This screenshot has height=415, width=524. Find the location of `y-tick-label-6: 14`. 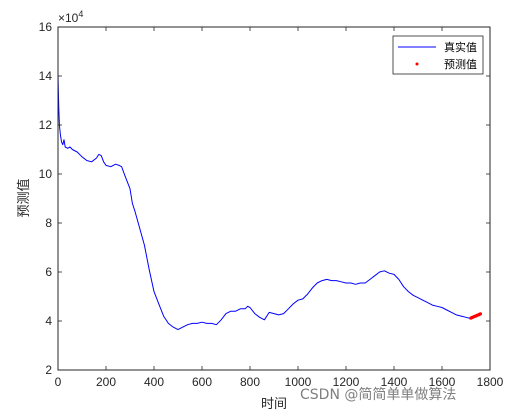

y-tick-label-6: 14 is located at coordinates (46, 76).